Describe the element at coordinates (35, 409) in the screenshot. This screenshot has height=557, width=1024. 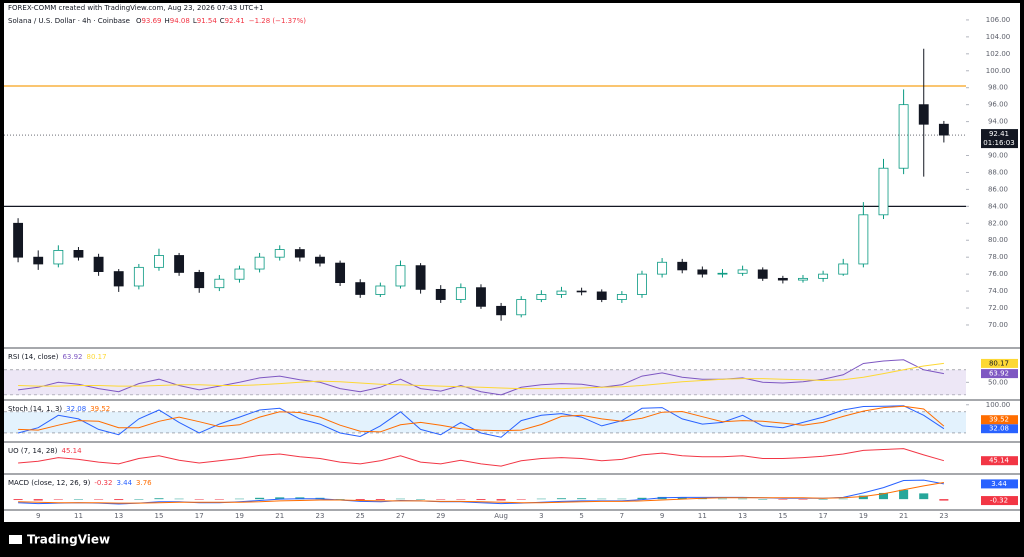
I see `indicator-title: Stoch (14, 1, 3)` at that location.